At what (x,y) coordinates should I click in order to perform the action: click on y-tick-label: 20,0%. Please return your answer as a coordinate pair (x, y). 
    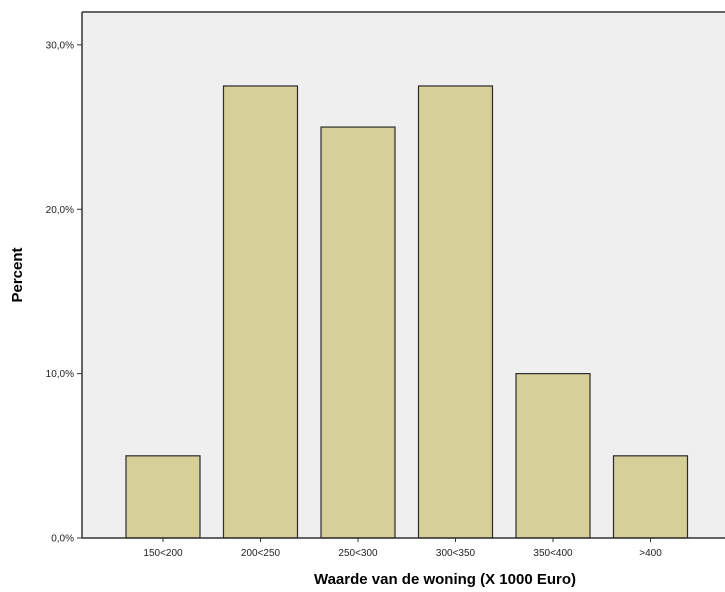
    Looking at the image, I should click on (60, 210).